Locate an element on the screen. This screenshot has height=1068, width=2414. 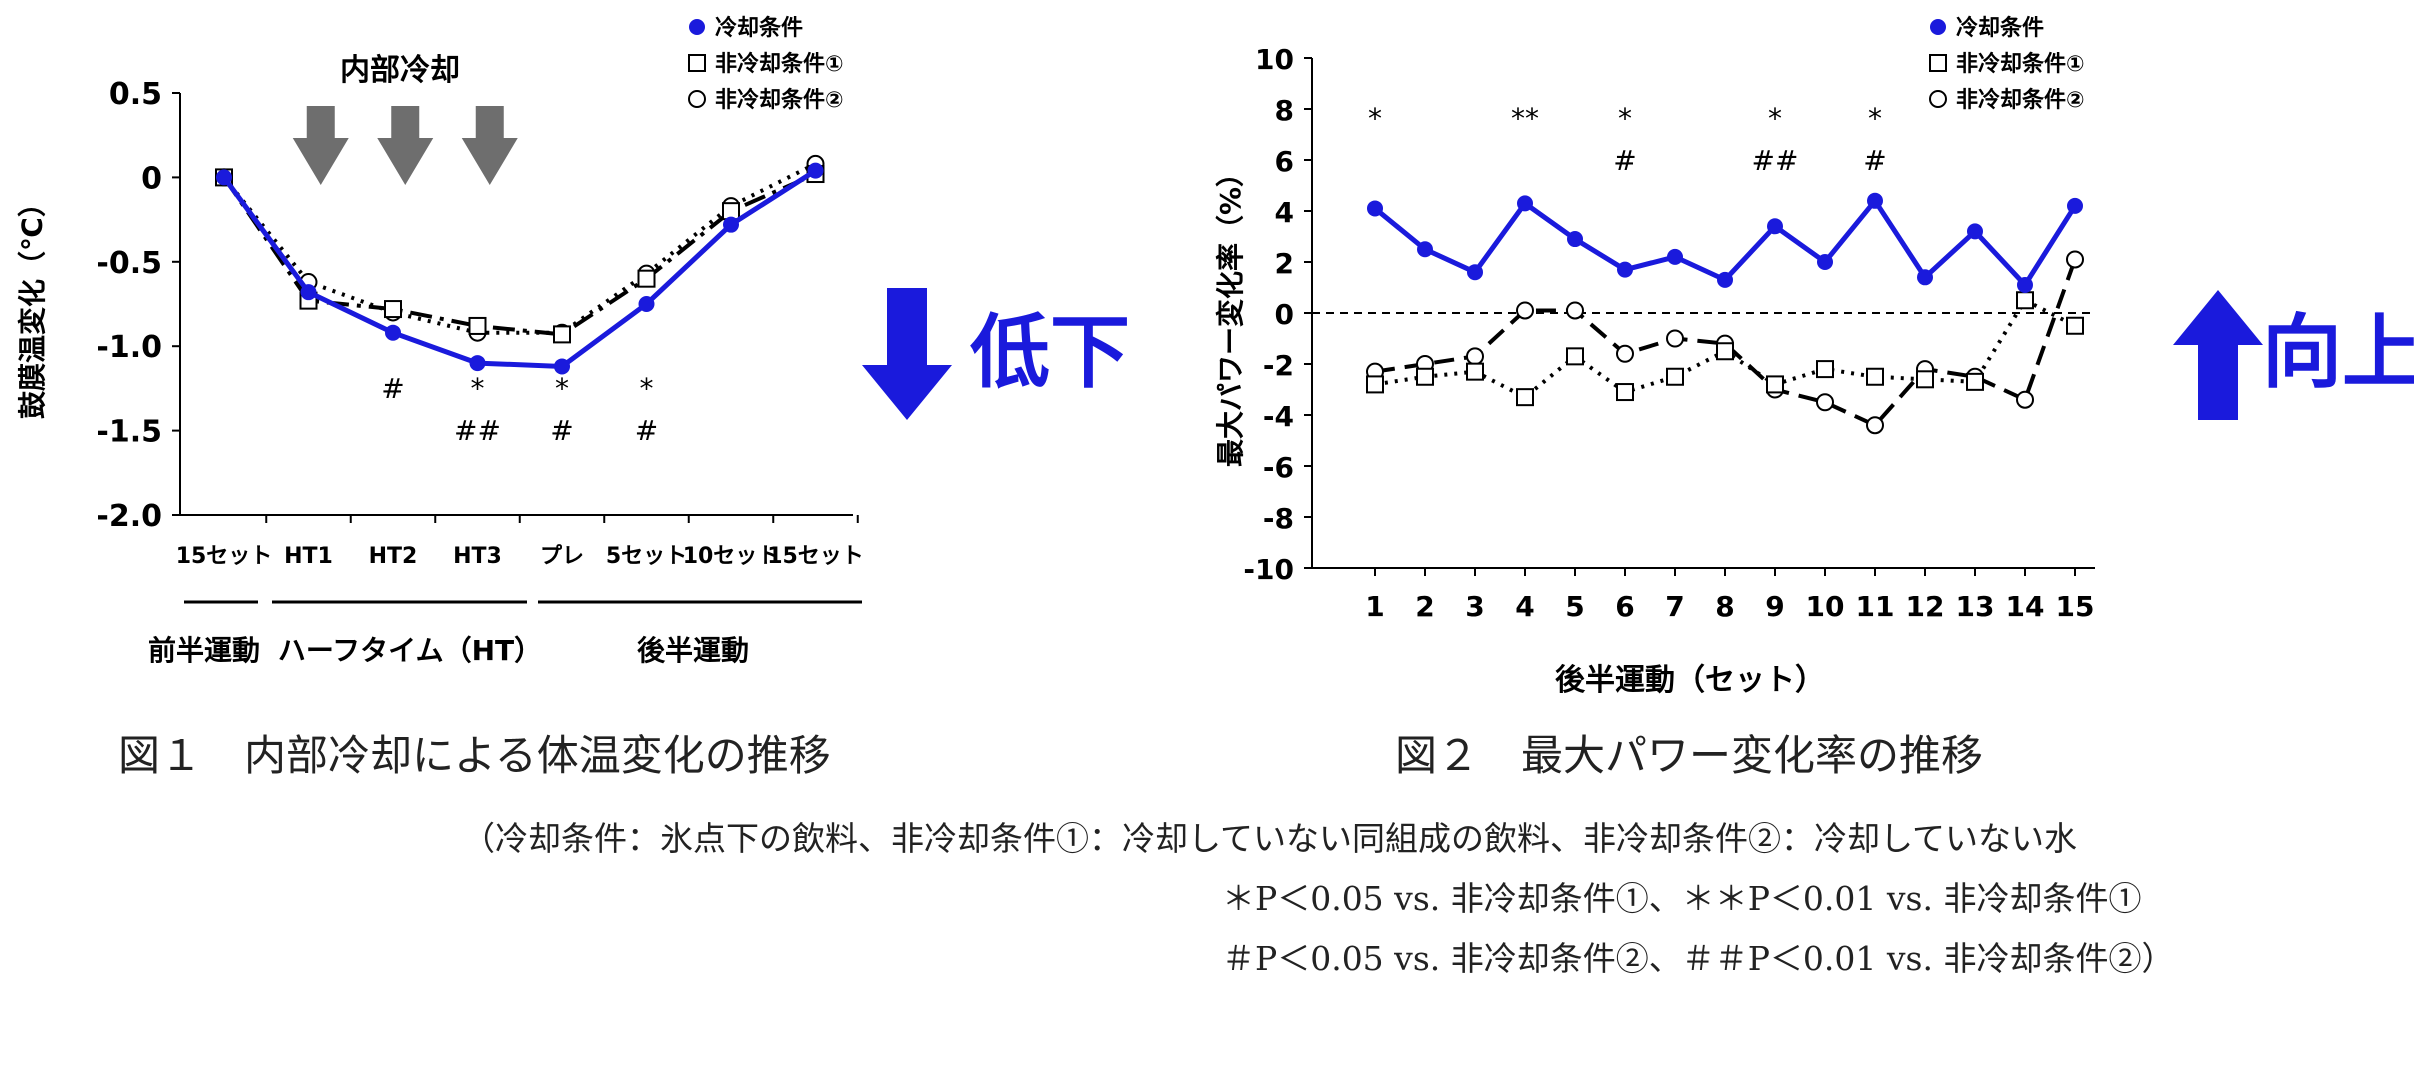
y-tick-label: 8 is located at coordinates (1284, 110).